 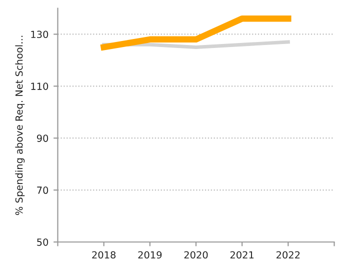 I want to click on x-tick-label: 2020, so click(x=196, y=255).